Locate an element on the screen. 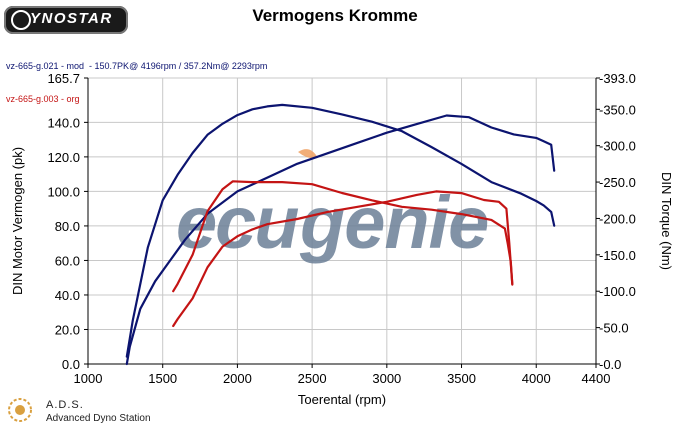 This screenshot has width=685, height=428. y-tick-label: 0.0 is located at coordinates (71, 364).